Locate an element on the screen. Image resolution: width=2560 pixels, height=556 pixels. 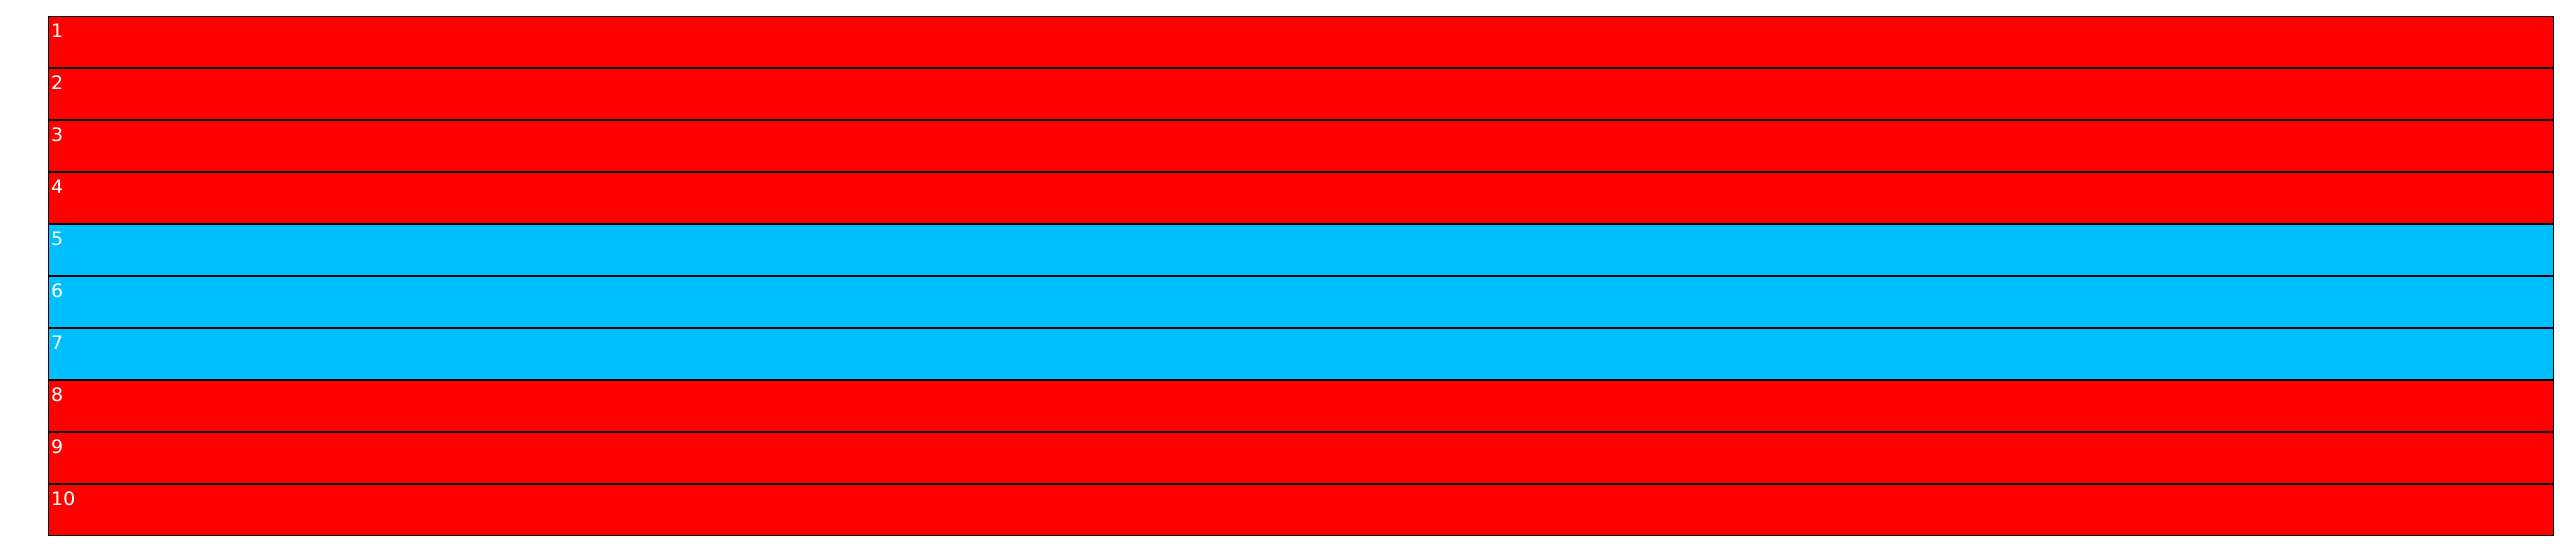
list-item: 9 is located at coordinates (1301, 458).